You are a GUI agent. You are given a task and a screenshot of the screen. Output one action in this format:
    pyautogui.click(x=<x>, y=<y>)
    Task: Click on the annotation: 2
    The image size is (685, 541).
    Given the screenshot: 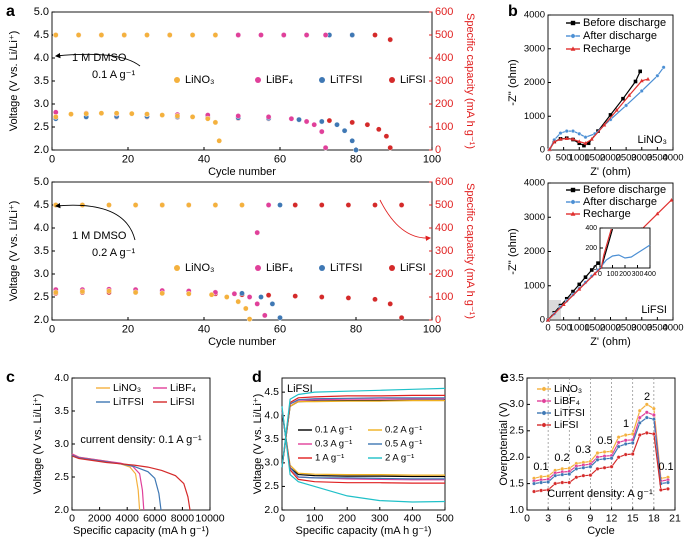 What is the action you would take?
    pyautogui.click(x=647, y=397)
    